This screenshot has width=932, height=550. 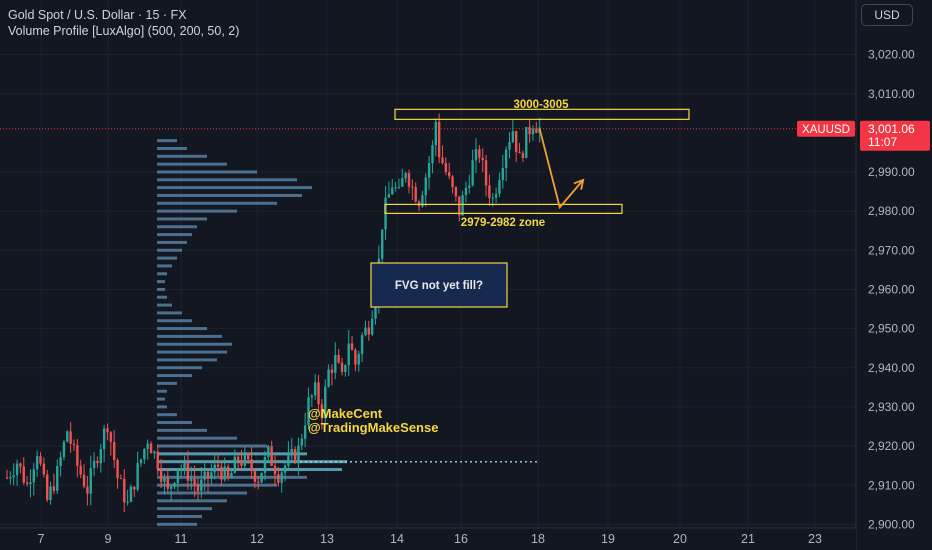 What do you see at coordinates (461, 539) in the screenshot?
I see `time-tick-label: 16` at bounding box center [461, 539].